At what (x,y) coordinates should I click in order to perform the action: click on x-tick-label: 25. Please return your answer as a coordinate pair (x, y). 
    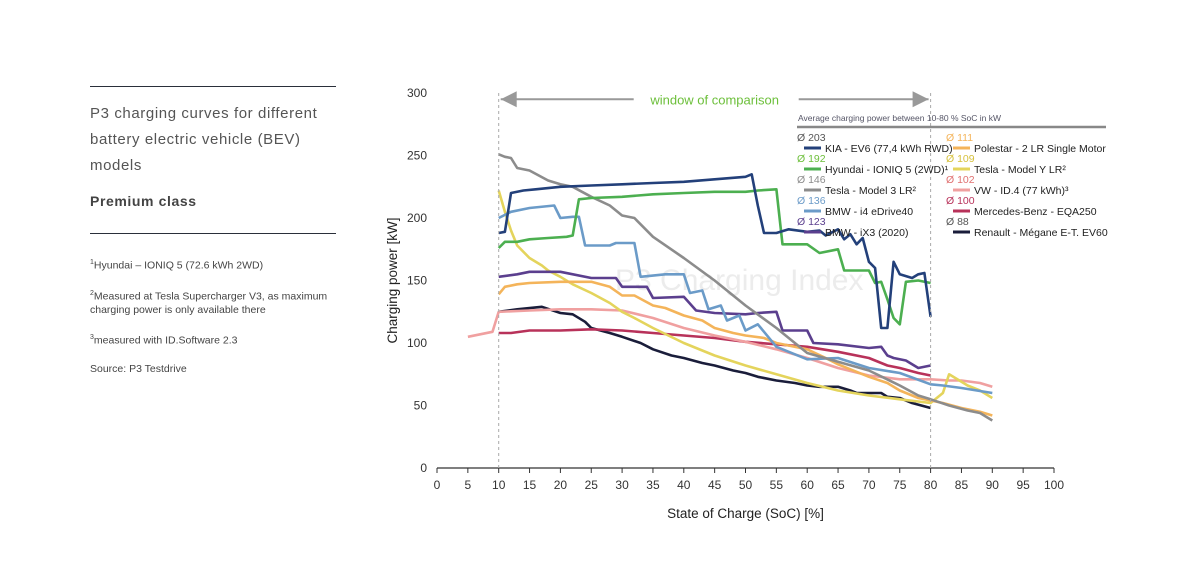
    Looking at the image, I should click on (592, 485).